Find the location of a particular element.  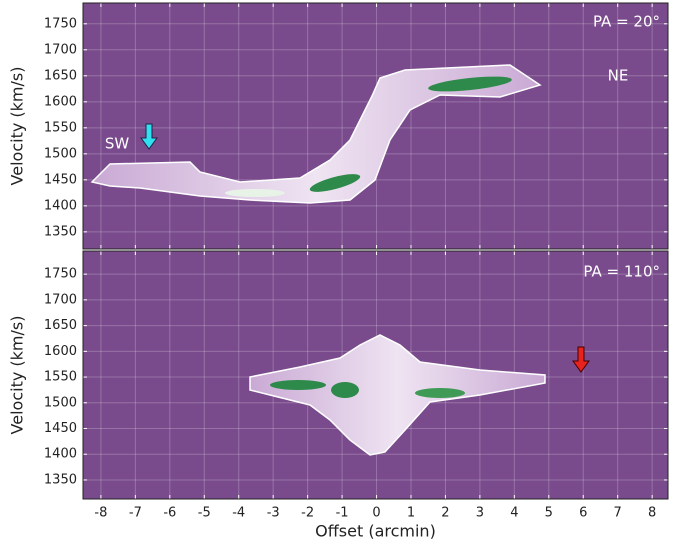

annotation: NE is located at coordinates (618, 76).